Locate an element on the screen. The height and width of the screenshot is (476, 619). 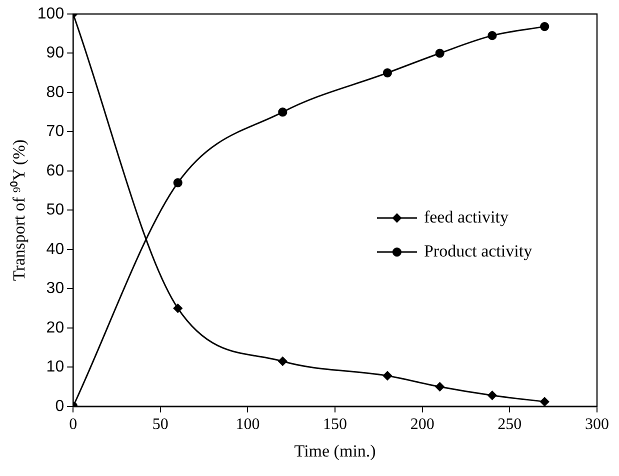
x-tick-label: 100 is located at coordinates (248, 425).